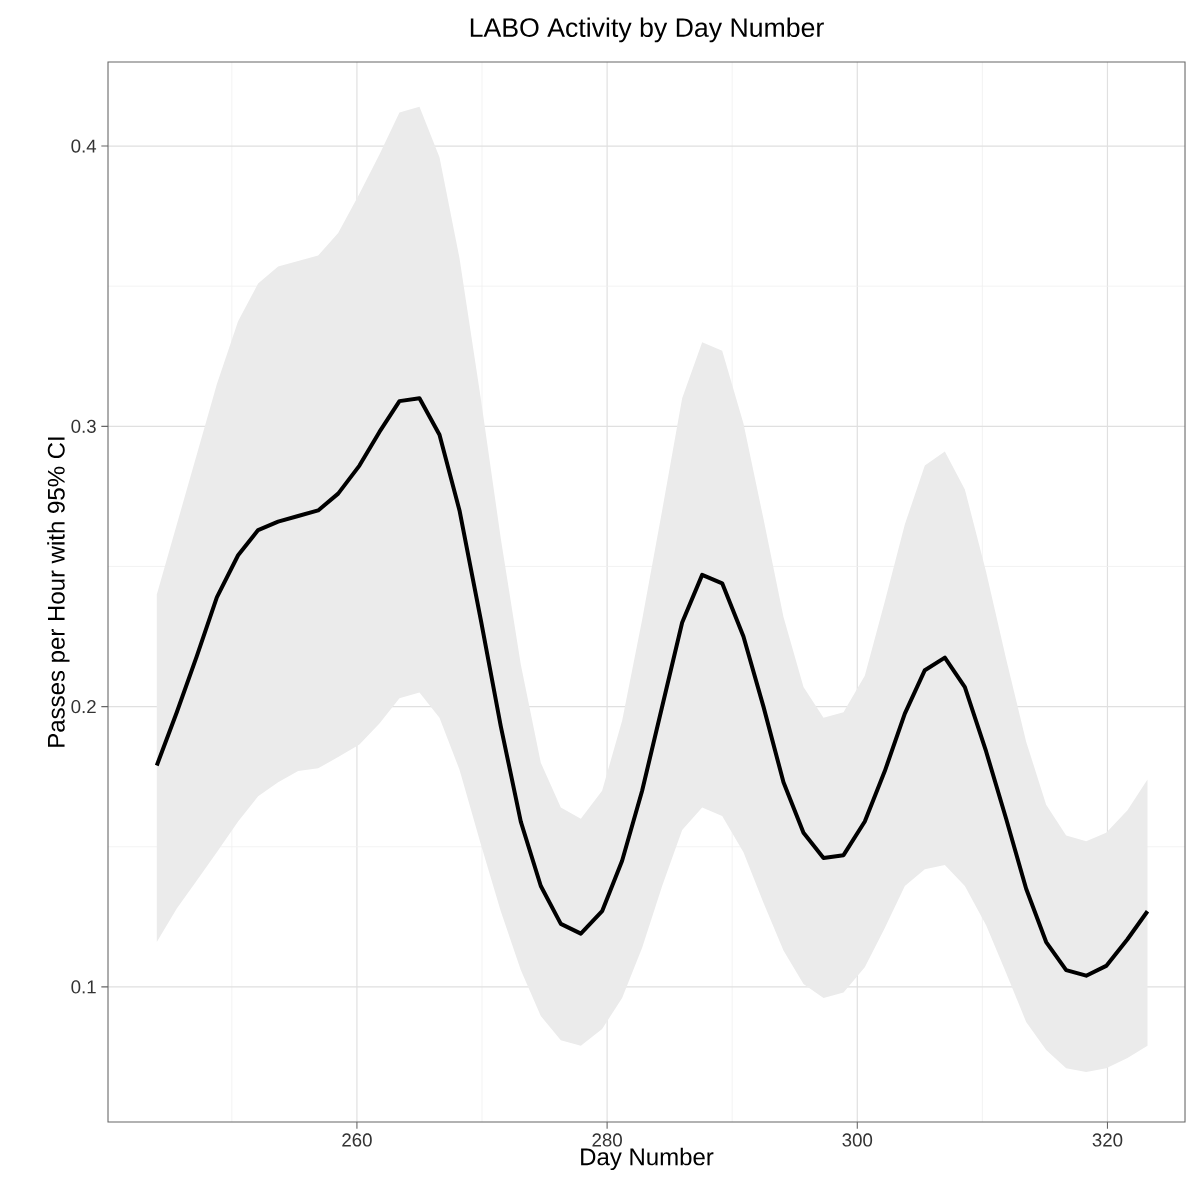  Describe the element at coordinates (83, 987) in the screenshot. I see `y-tick-label: 0.1` at that location.